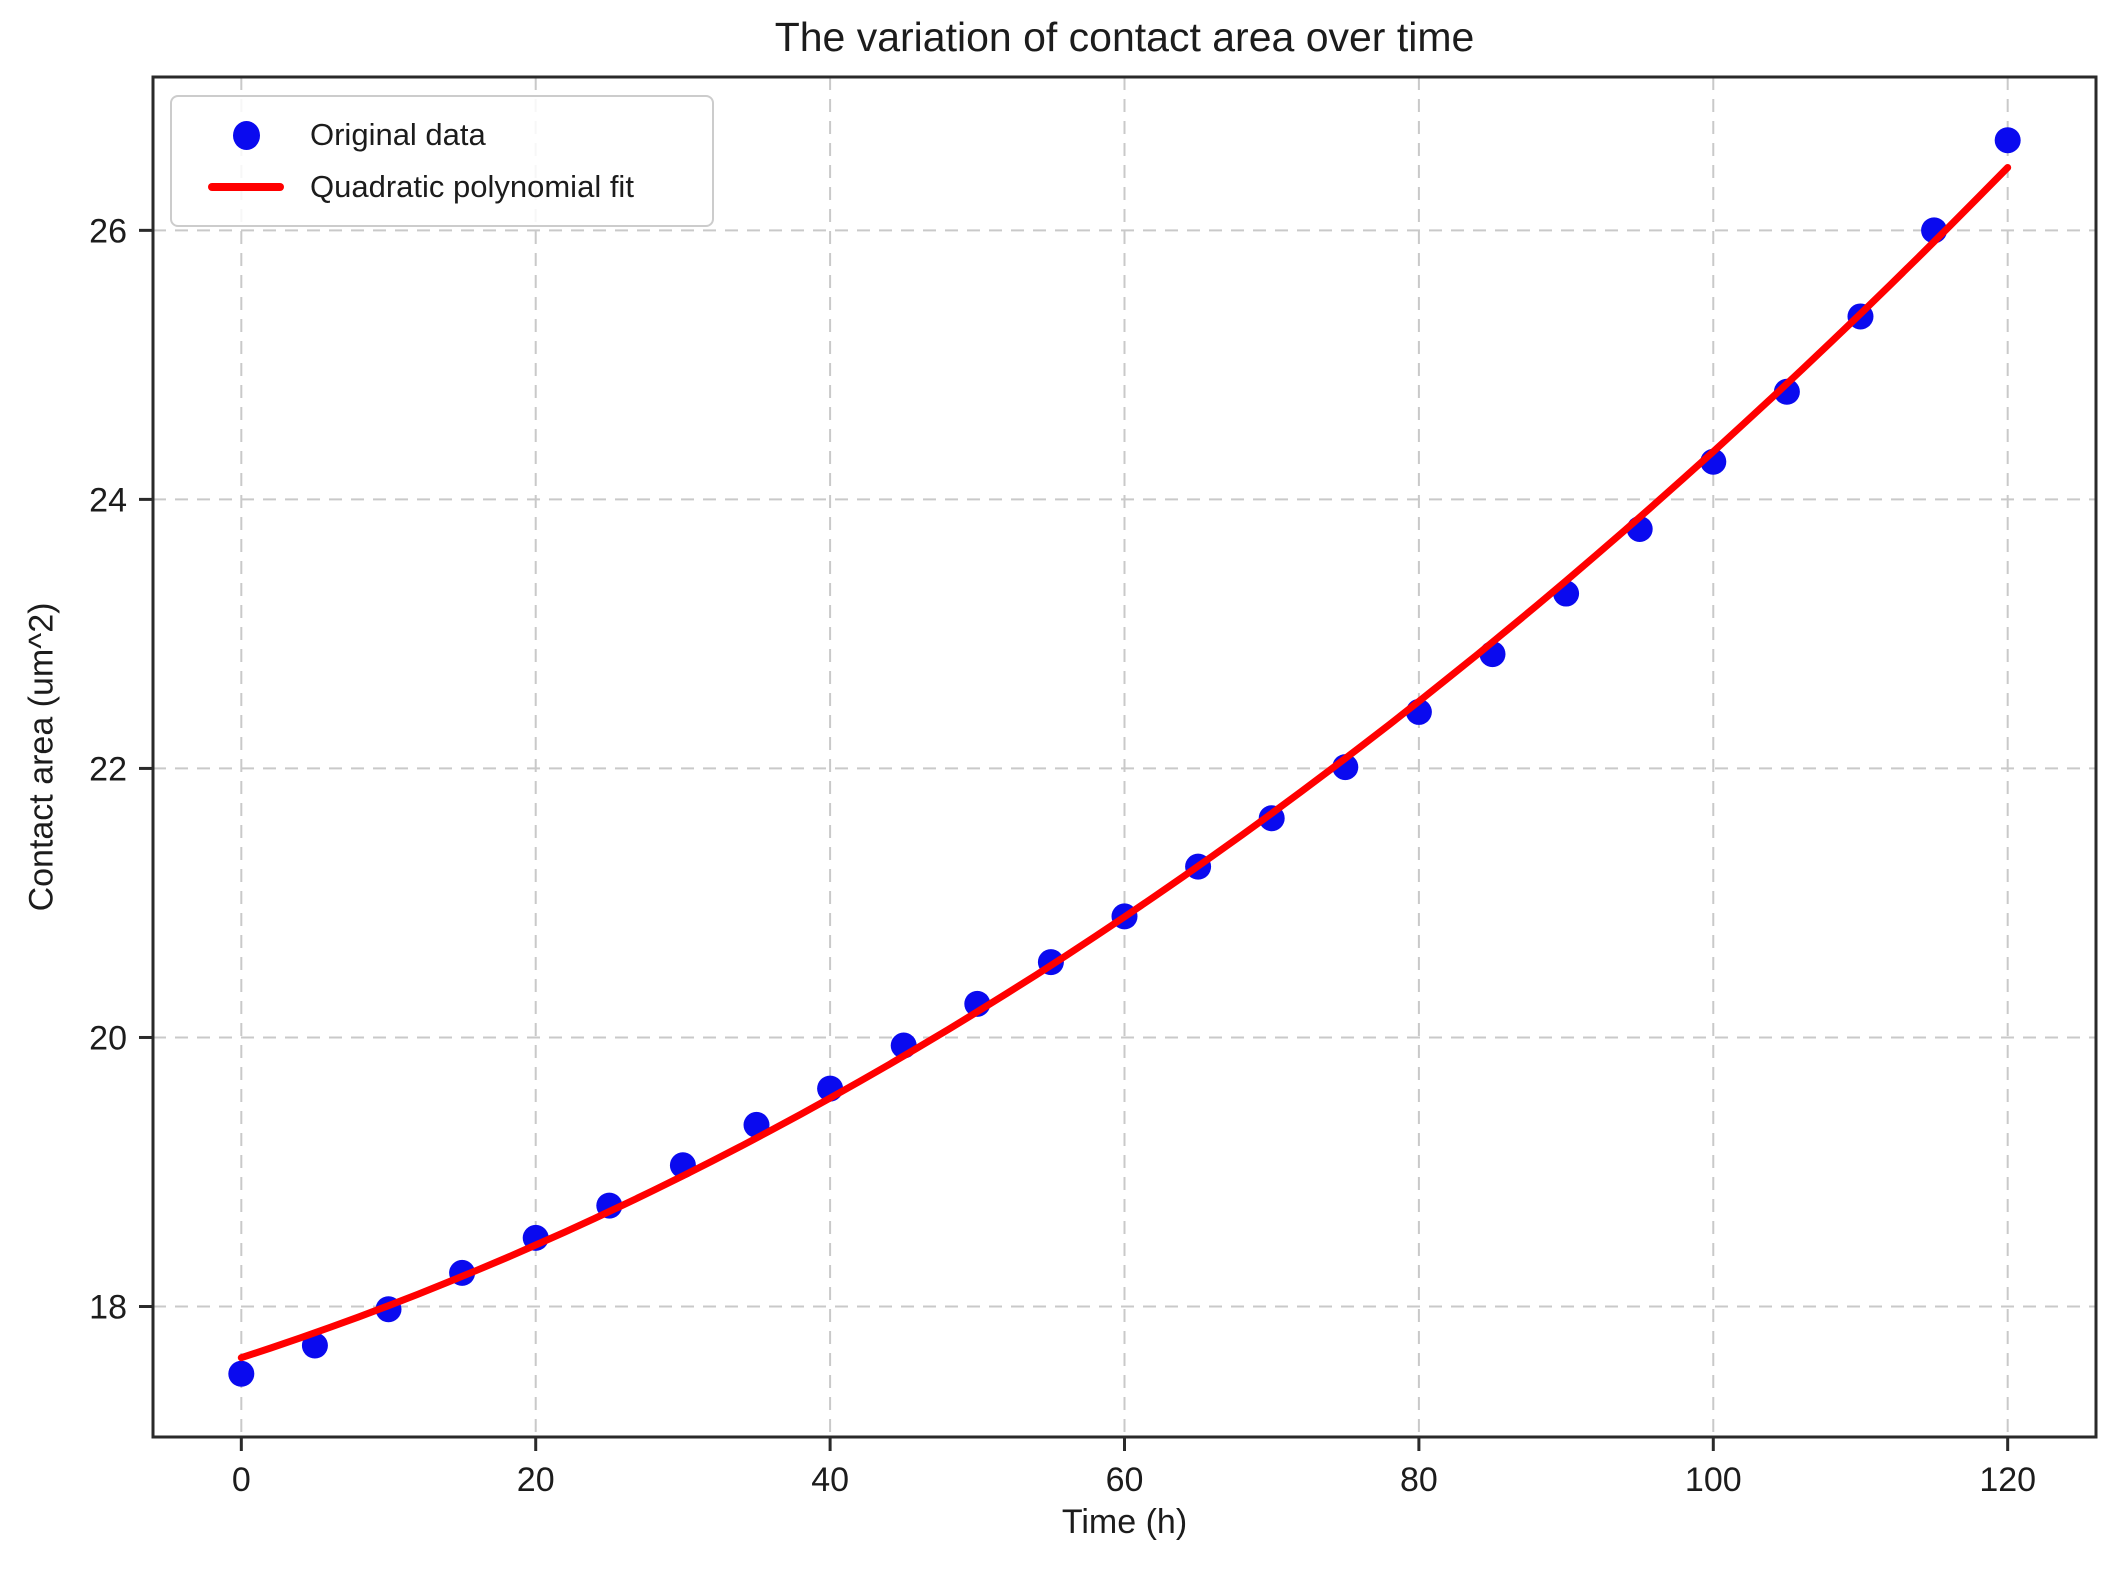 This screenshot has height=1569, width=2120. What do you see at coordinates (2007, 1480) in the screenshot?
I see `x-tick-label-120: 120` at bounding box center [2007, 1480].